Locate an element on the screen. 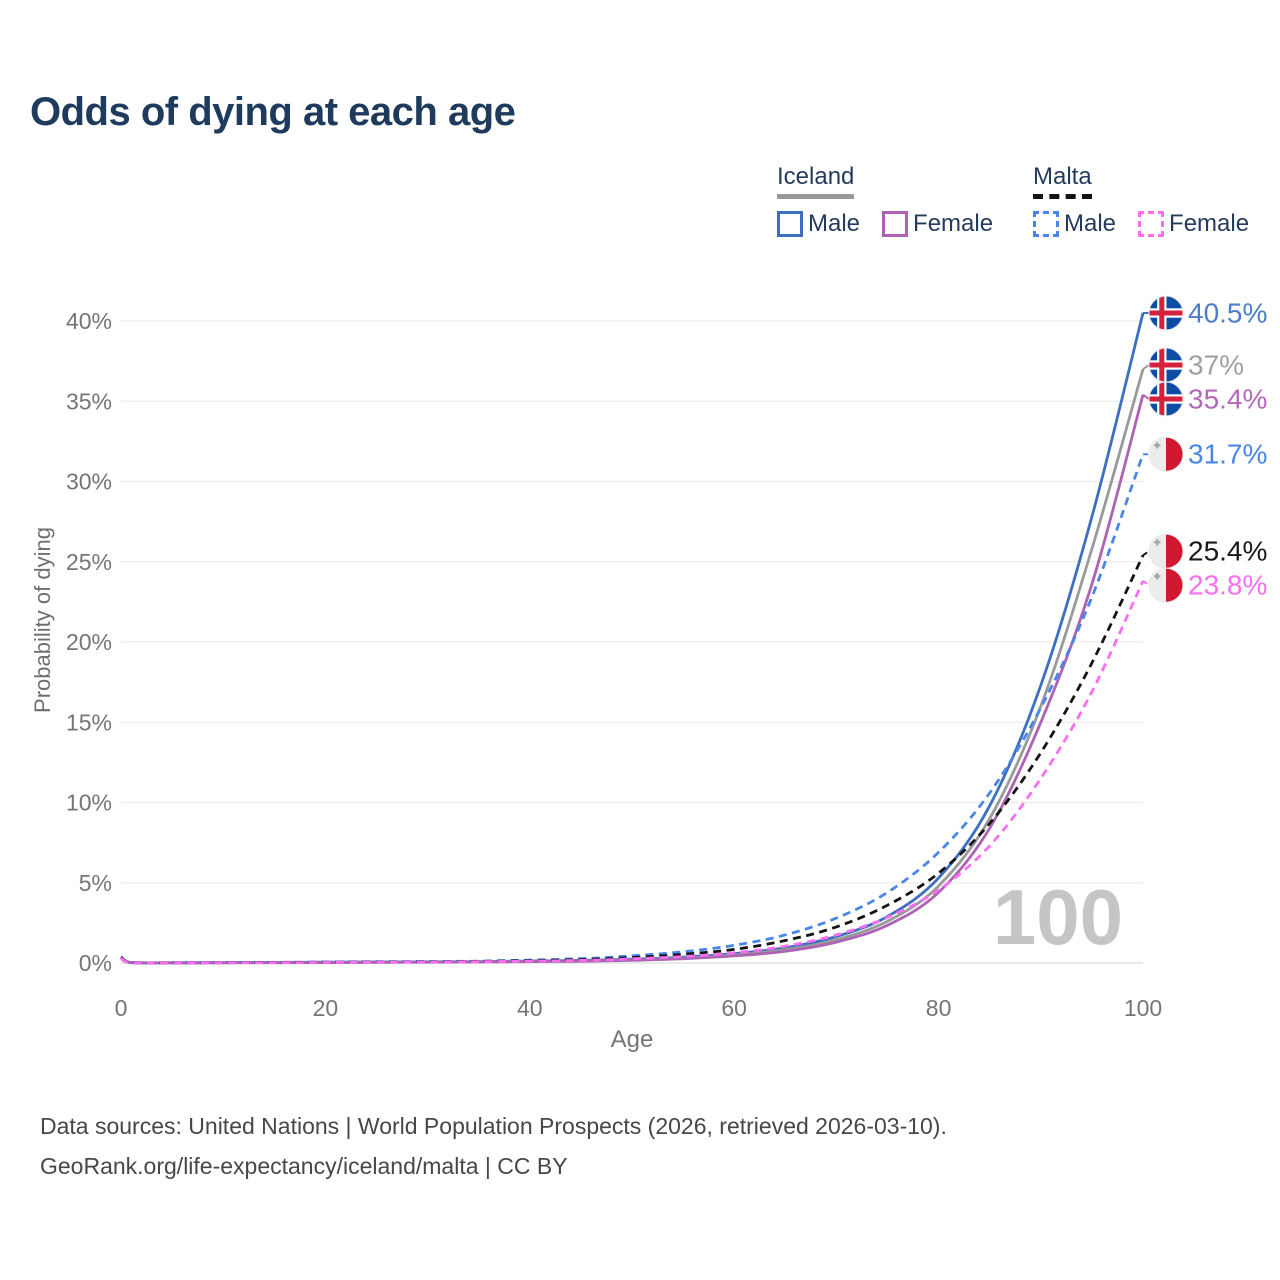  y-tick-label: 15% is located at coordinates (89, 722).